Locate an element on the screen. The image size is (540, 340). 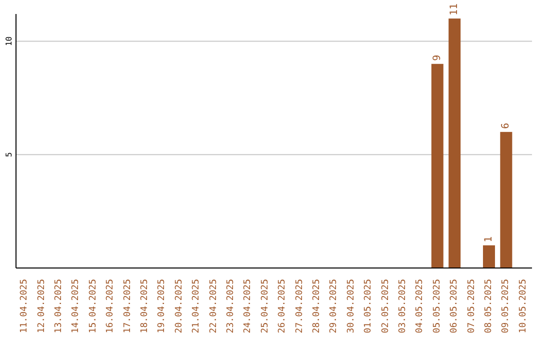
data-label: 9 is located at coordinates (437, 57).